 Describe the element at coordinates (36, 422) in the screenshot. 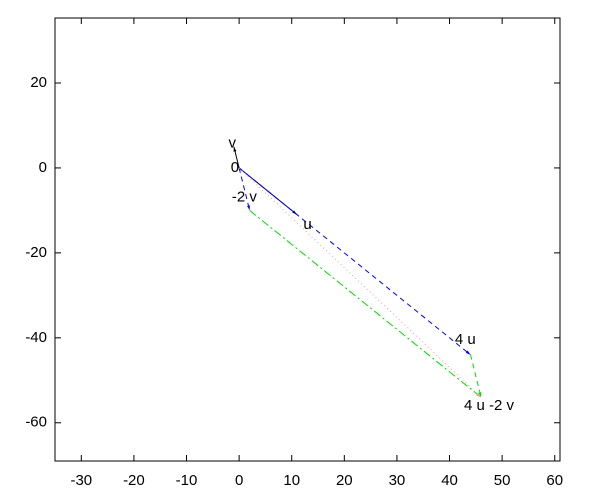

I see `y-tick-label: -60` at that location.